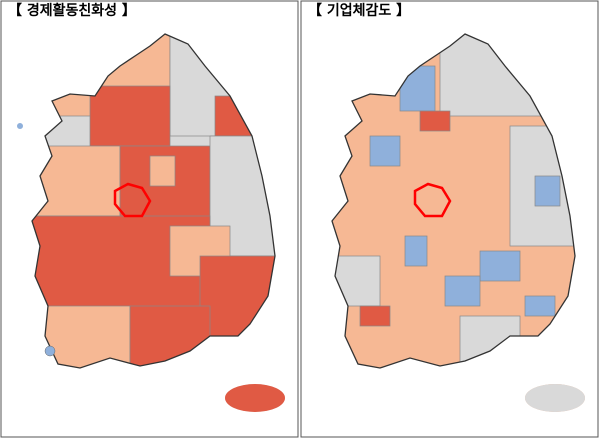  Describe the element at coordinates (72, 10) in the screenshot. I see `panel-title: 【 경제활동친화성 】` at that location.